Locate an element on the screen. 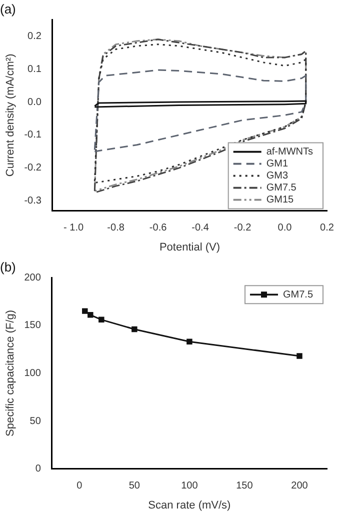 Image resolution: width=337 pixels, height=516 pixels. x-tick-label: -0.8 is located at coordinates (116, 228).